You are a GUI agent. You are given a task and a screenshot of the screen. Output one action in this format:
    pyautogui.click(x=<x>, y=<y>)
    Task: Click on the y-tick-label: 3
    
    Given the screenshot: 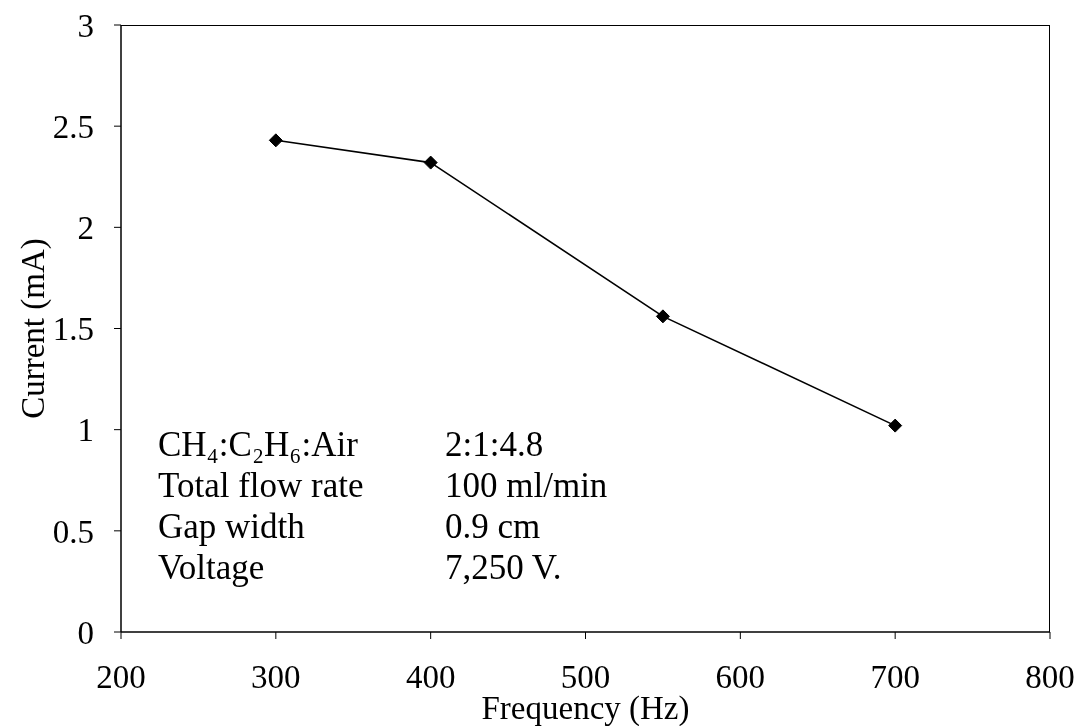 What is the action you would take?
    pyautogui.click(x=85, y=25)
    